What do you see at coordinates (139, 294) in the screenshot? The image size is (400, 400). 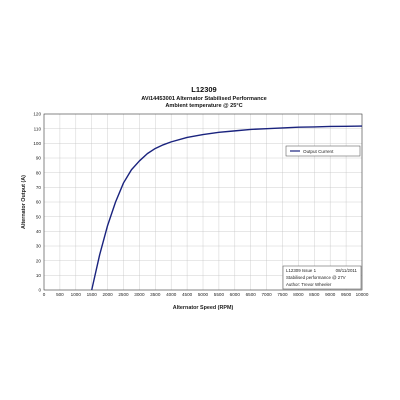 I see `x-tick-label: 3000` at bounding box center [139, 294].